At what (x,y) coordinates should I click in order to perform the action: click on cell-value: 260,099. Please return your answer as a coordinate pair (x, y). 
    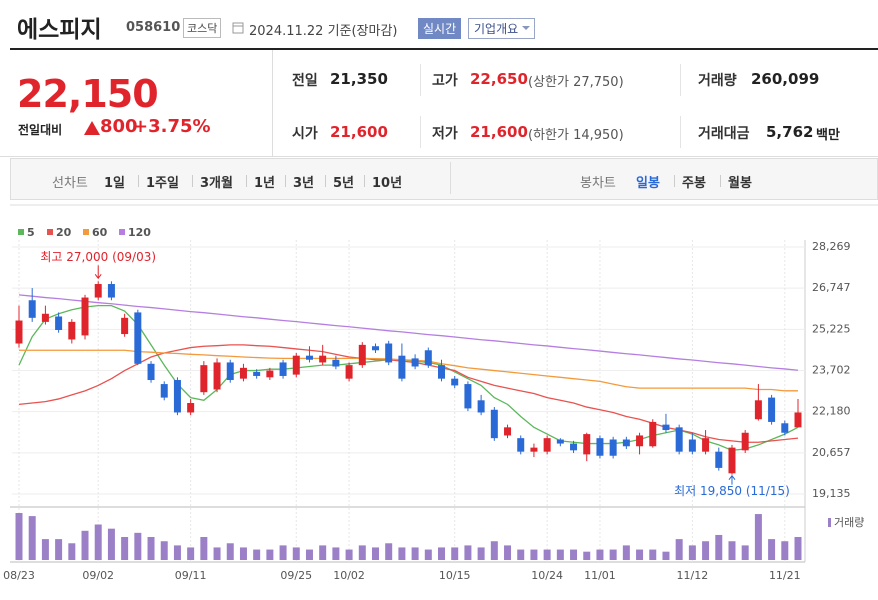
    Looking at the image, I should click on (785, 79).